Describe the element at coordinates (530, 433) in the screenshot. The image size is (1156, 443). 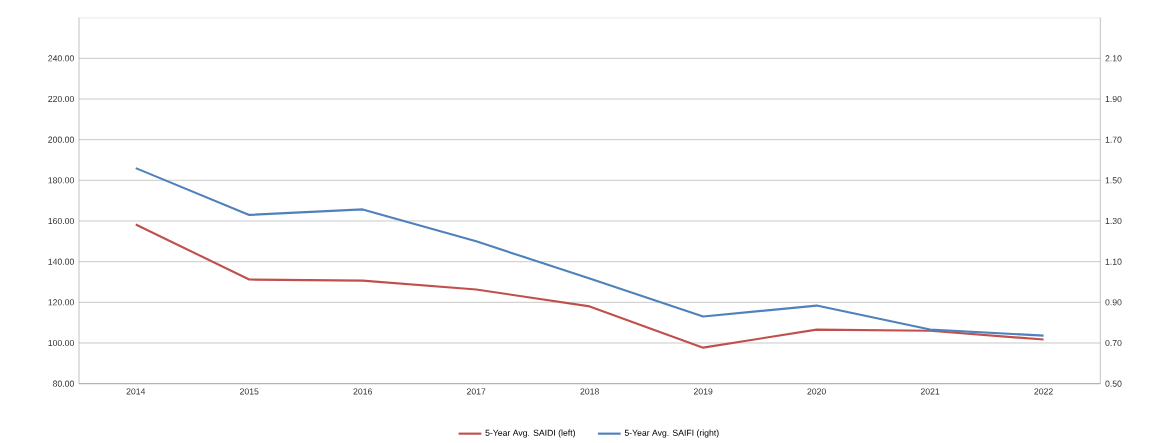
I see `legend-label: 5-Year Avg. SAIDI (left)` at that location.